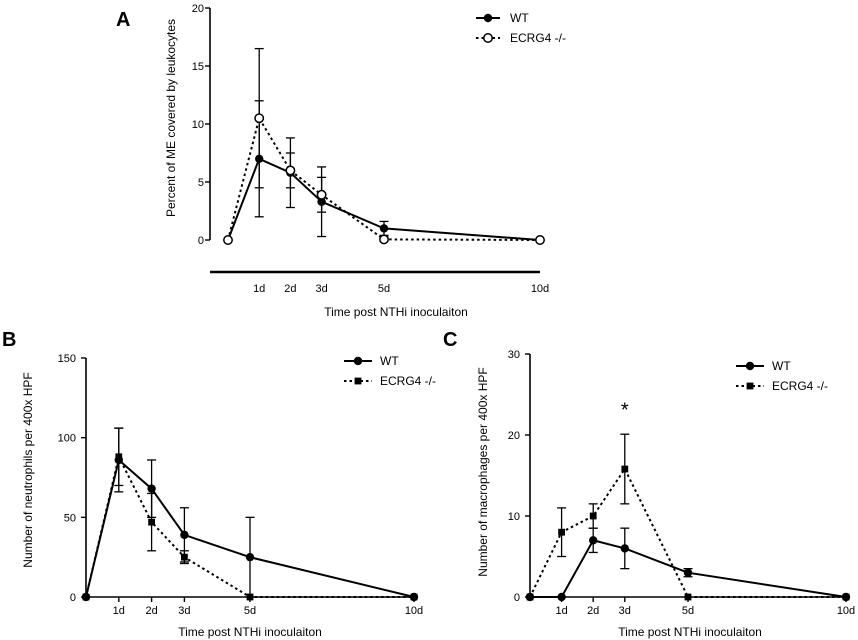 Image resolution: width=858 pixels, height=640 pixels. Describe the element at coordinates (9, 340) in the screenshot. I see `panel-label-b: B` at that location.